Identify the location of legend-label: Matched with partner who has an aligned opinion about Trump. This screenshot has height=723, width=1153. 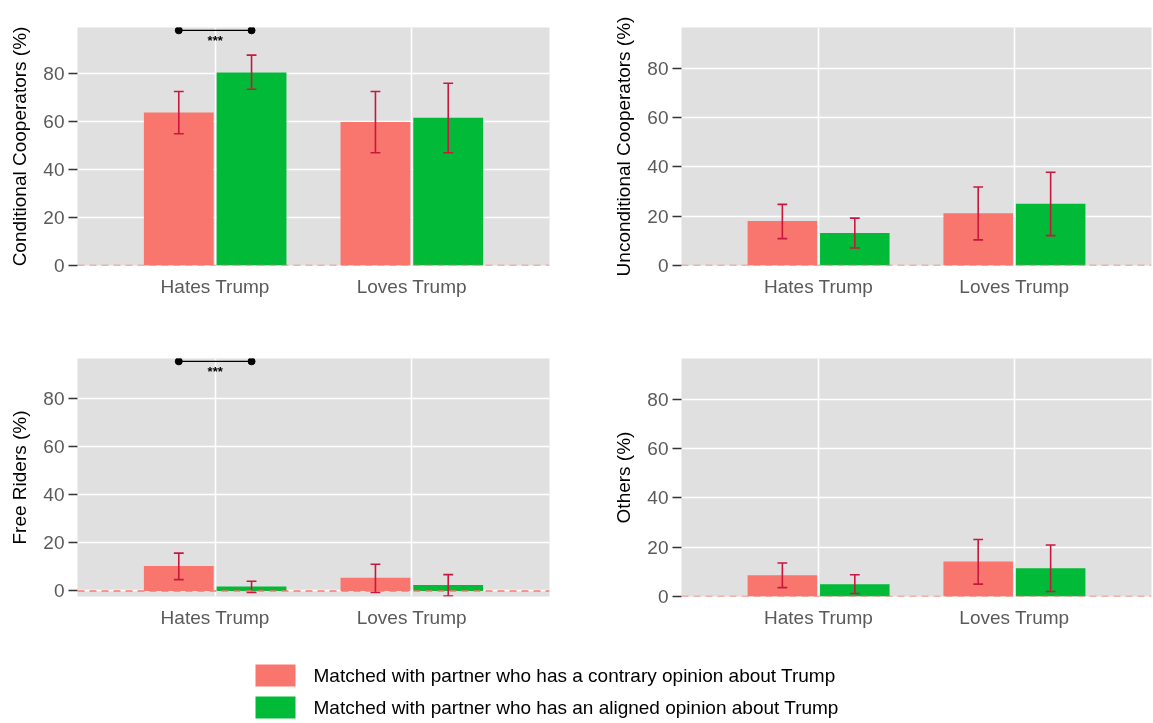
(576, 707).